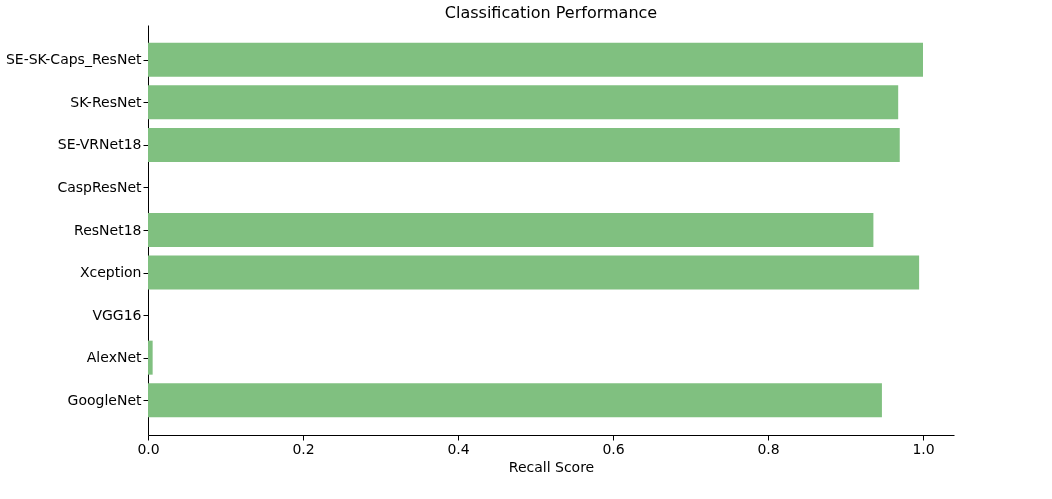 This screenshot has height=499, width=1052. What do you see at coordinates (110, 272) in the screenshot?
I see `y-tick-label: Xception` at bounding box center [110, 272].